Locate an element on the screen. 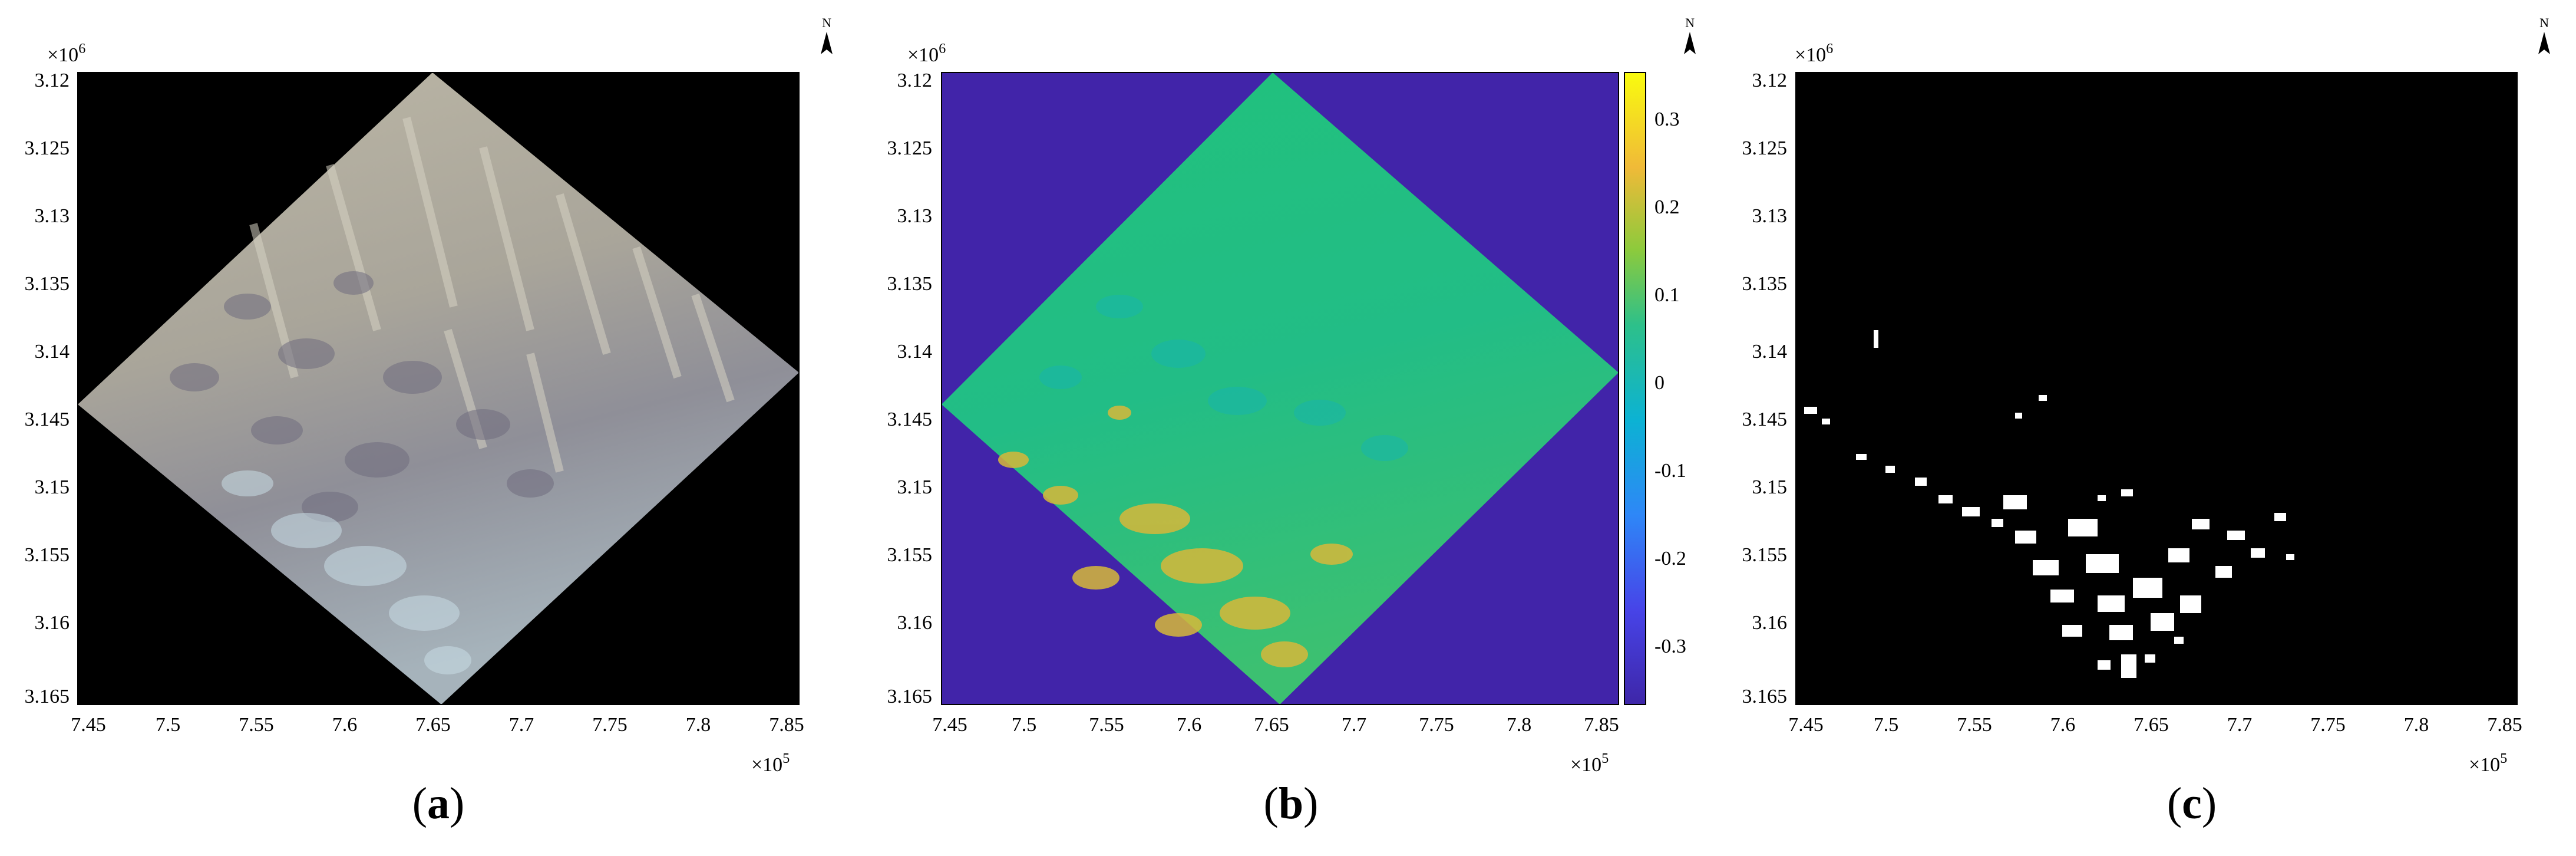  panel-b-caption: (b) is located at coordinates (1291, 803).